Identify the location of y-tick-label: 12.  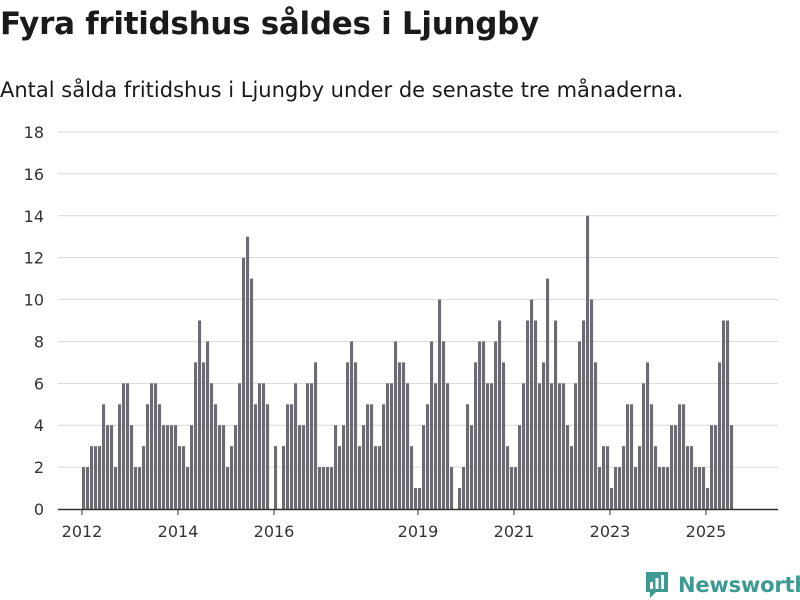
(34, 258).